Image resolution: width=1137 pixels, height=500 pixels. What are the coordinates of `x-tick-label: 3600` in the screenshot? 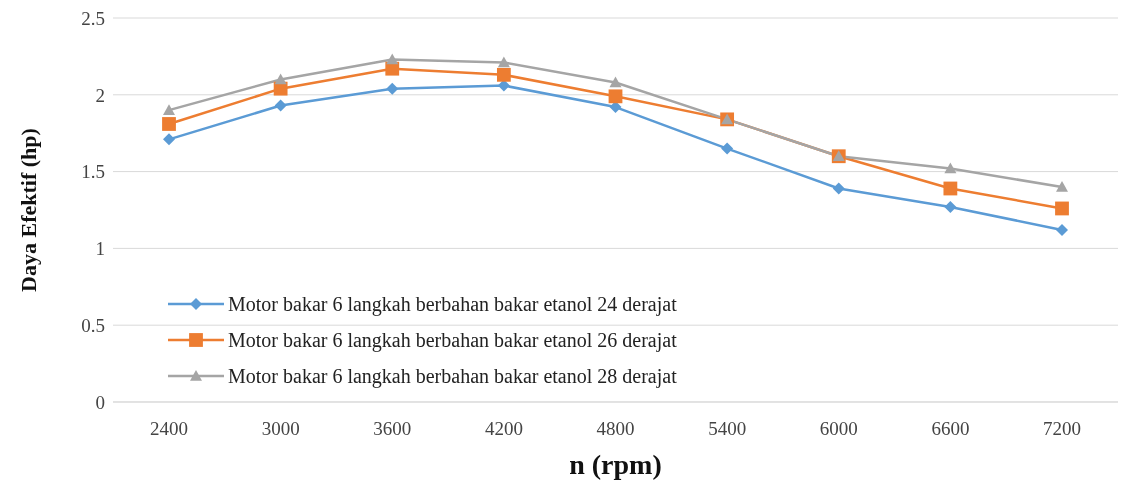 It's located at (392, 429).